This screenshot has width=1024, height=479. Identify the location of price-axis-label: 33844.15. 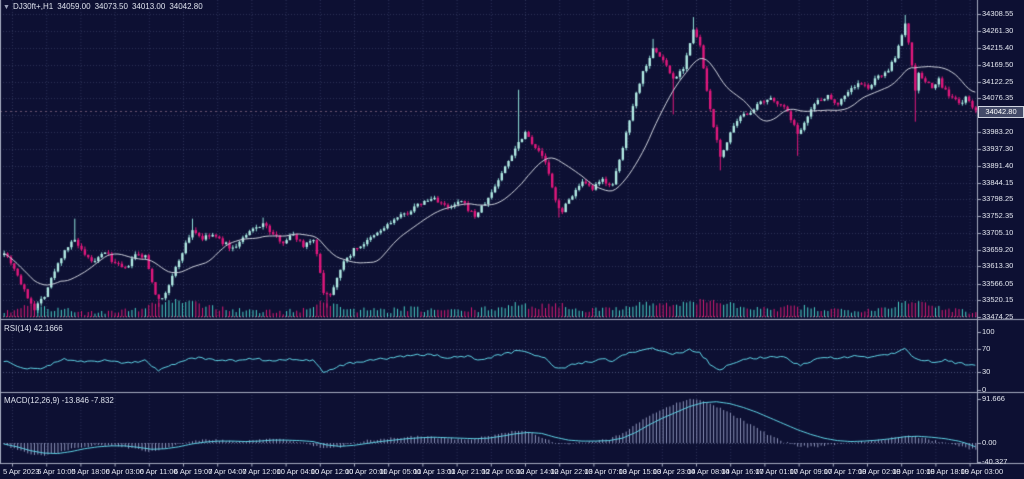
(998, 182).